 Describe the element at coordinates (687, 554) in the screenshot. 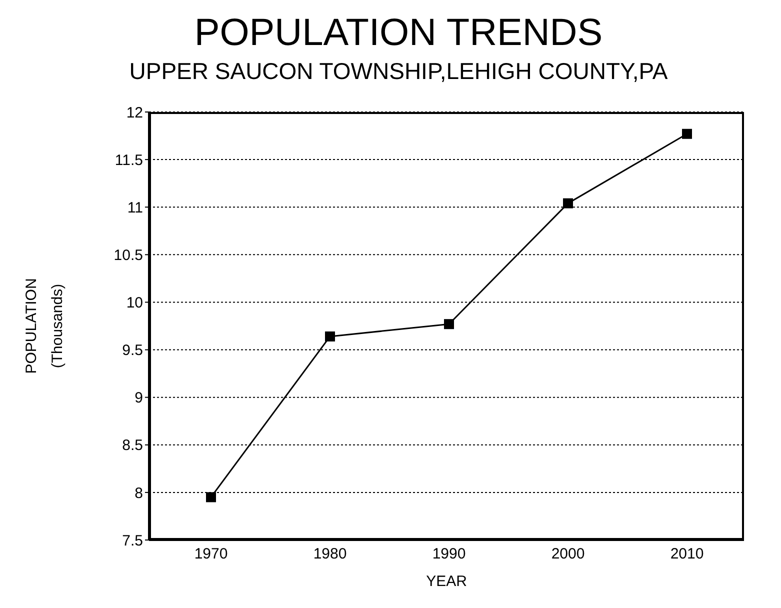

I see `x-tick-label: 2010` at that location.